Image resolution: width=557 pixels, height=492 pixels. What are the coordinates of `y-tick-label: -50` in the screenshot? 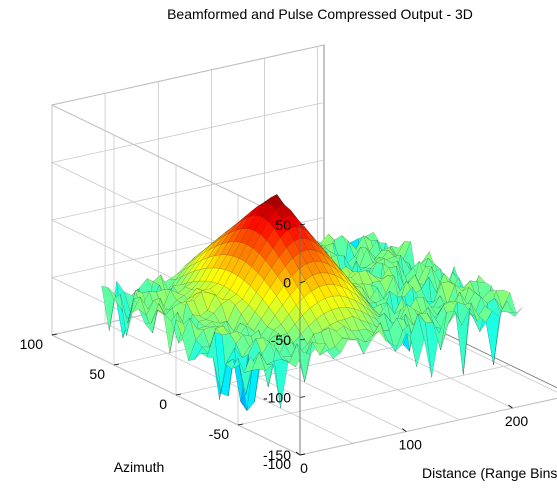 It's located at (219, 434).